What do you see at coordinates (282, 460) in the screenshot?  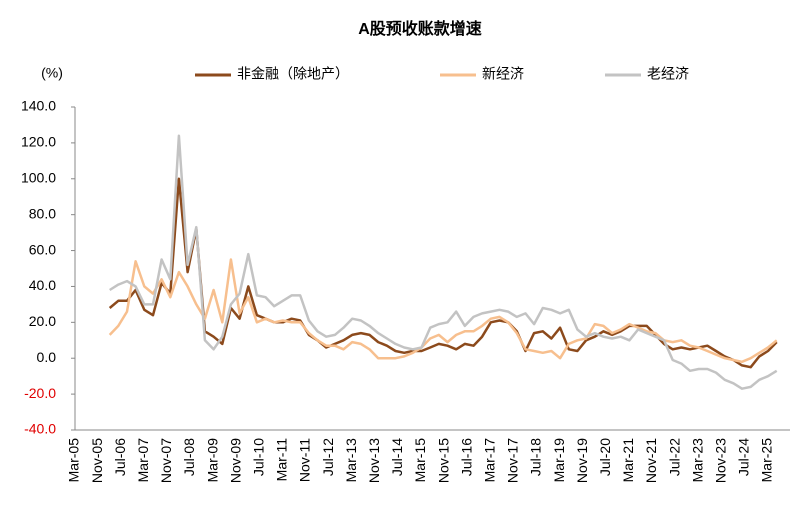 I see `x-tick-label: Mar-11` at bounding box center [282, 460].